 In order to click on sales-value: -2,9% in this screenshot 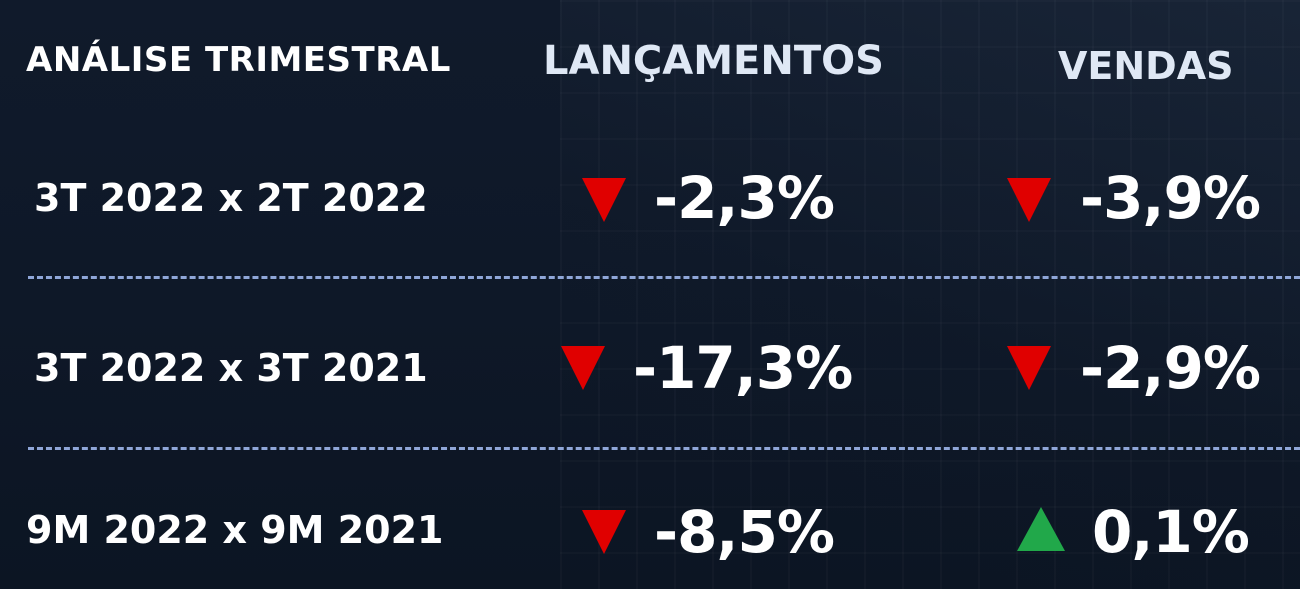, I will do `click(1170, 368)`.